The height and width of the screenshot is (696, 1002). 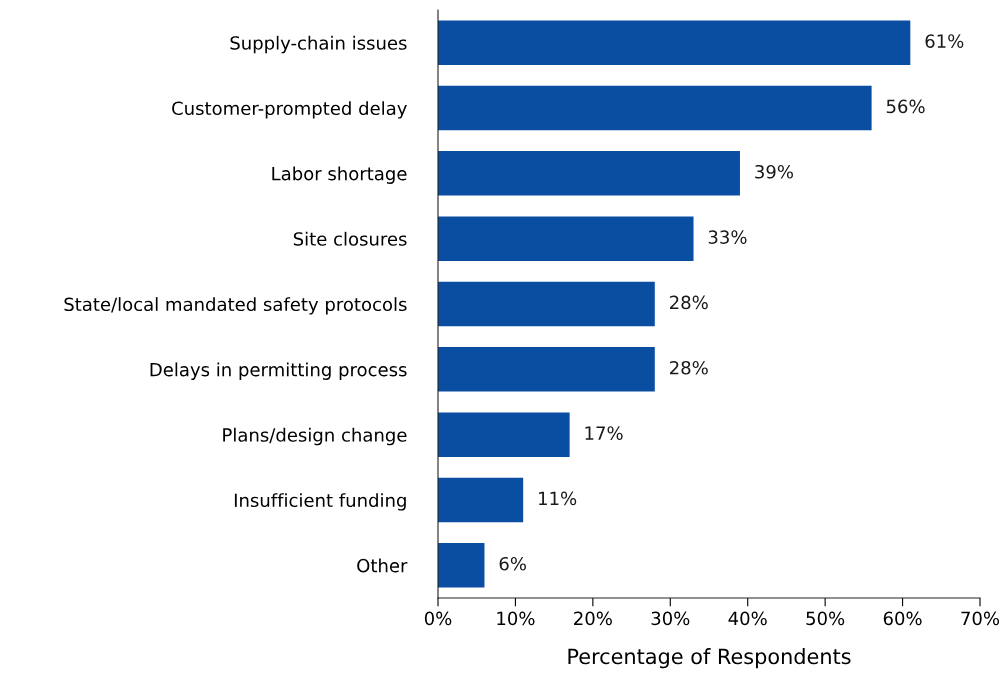 What do you see at coordinates (727, 237) in the screenshot?
I see `data-label: 33%` at bounding box center [727, 237].